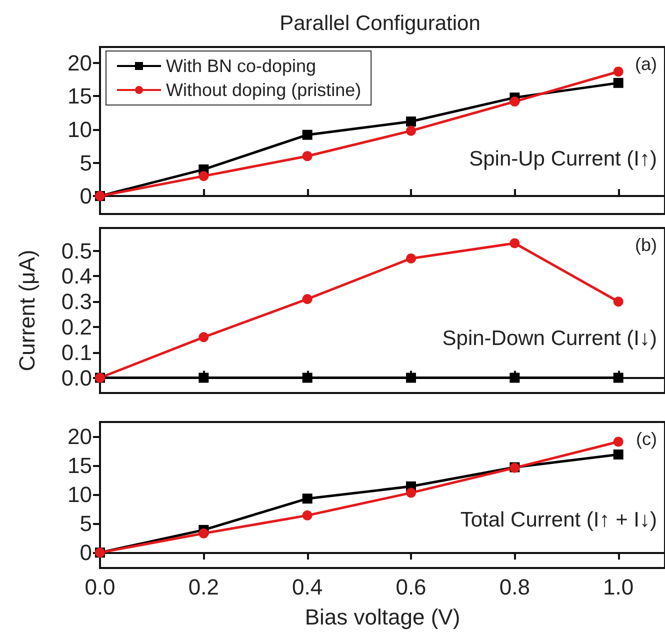  I want to click on x-tick-label: 0.2, so click(203, 587).